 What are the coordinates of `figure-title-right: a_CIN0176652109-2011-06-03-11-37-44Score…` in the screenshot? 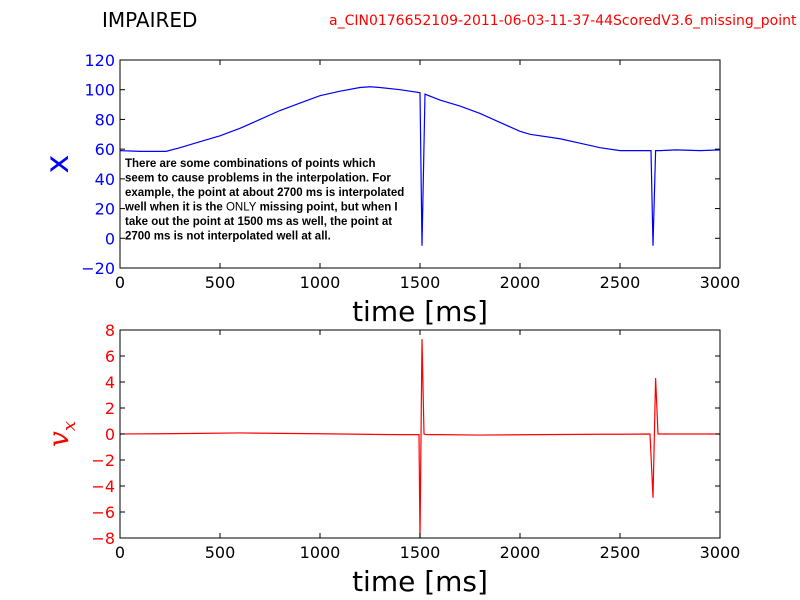 It's located at (563, 21).